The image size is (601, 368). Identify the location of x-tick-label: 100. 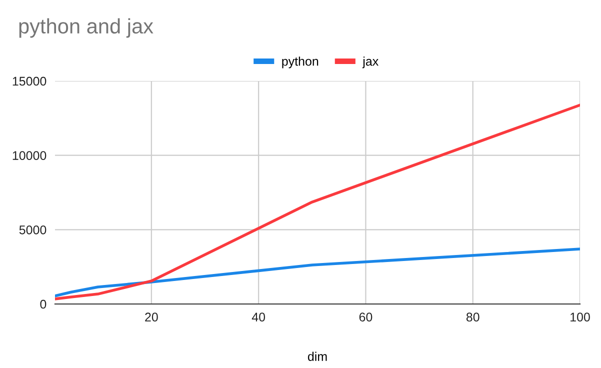
(580, 317).